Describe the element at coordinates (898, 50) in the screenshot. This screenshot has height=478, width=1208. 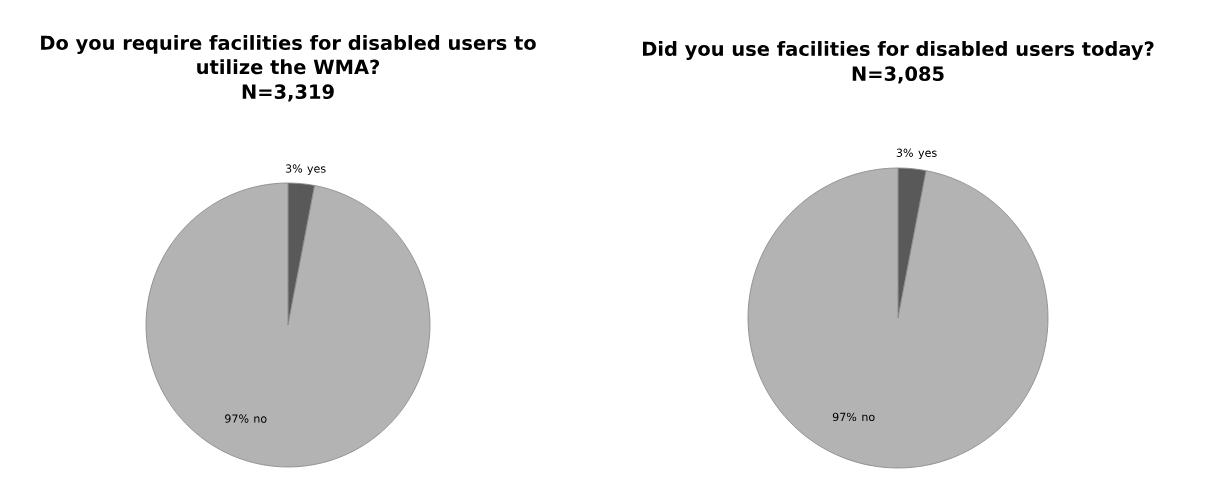
I see `chart-title: Did you use facilities for disabled users today?` at that location.